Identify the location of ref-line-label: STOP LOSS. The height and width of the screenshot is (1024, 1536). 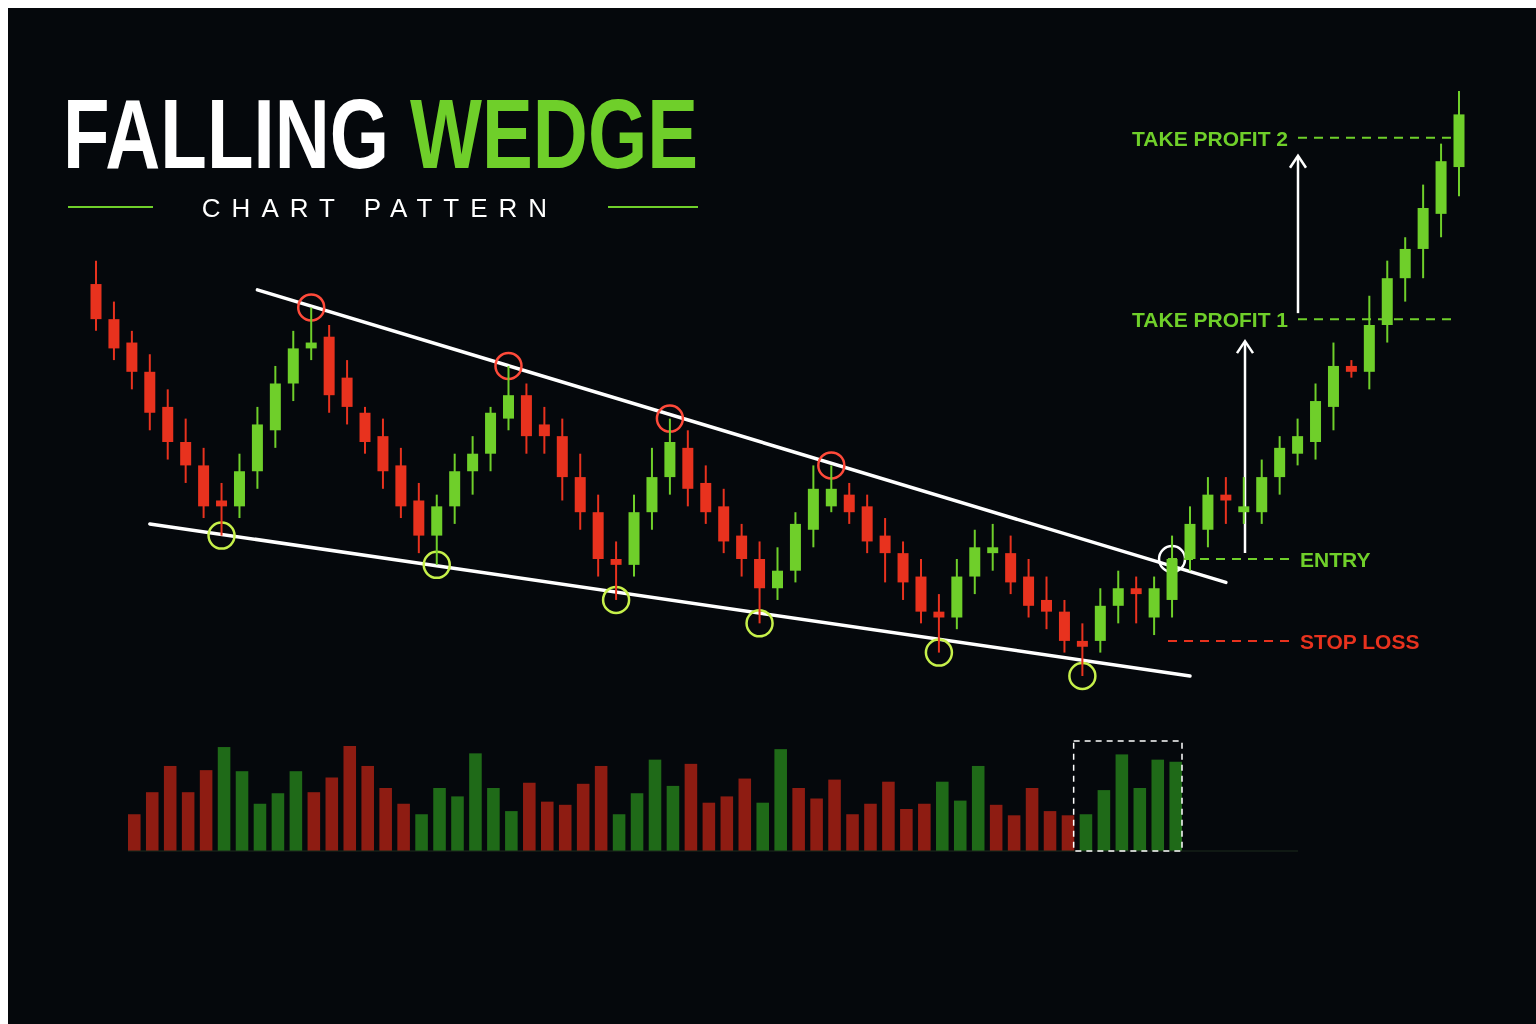
(1360, 641).